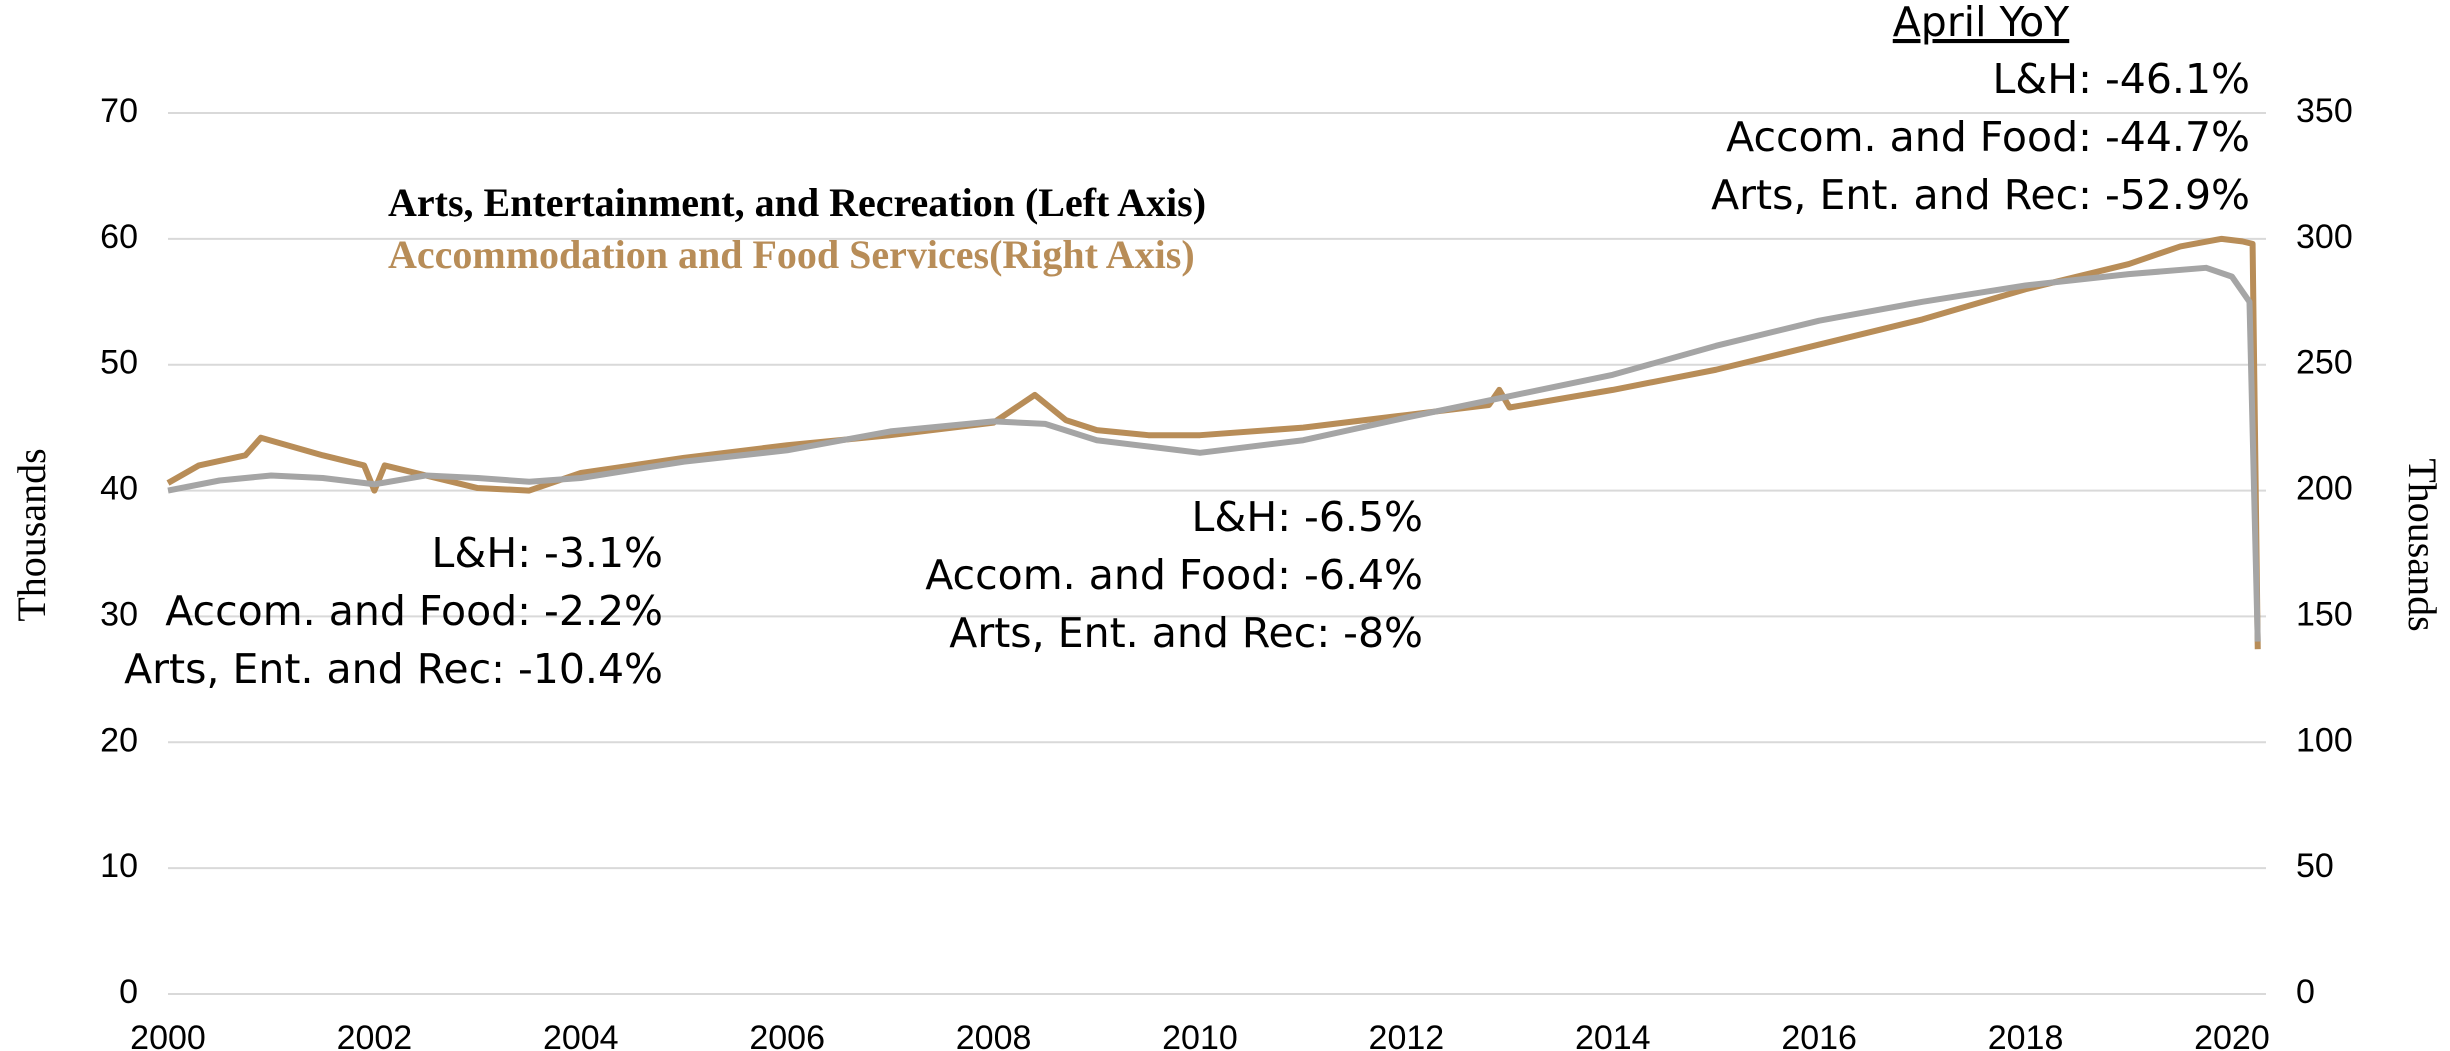 This screenshot has height=1051, width=2450. Describe the element at coordinates (375, 1035) in the screenshot. I see `x-tick-label: 2002` at that location.